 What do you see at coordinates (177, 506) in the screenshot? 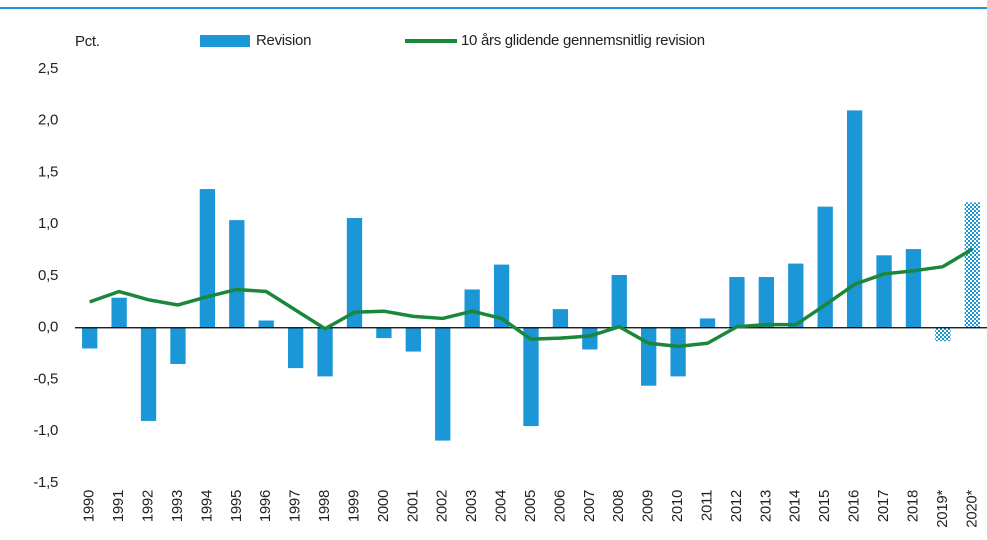
I see `x-tick-label: 1993` at bounding box center [177, 506].